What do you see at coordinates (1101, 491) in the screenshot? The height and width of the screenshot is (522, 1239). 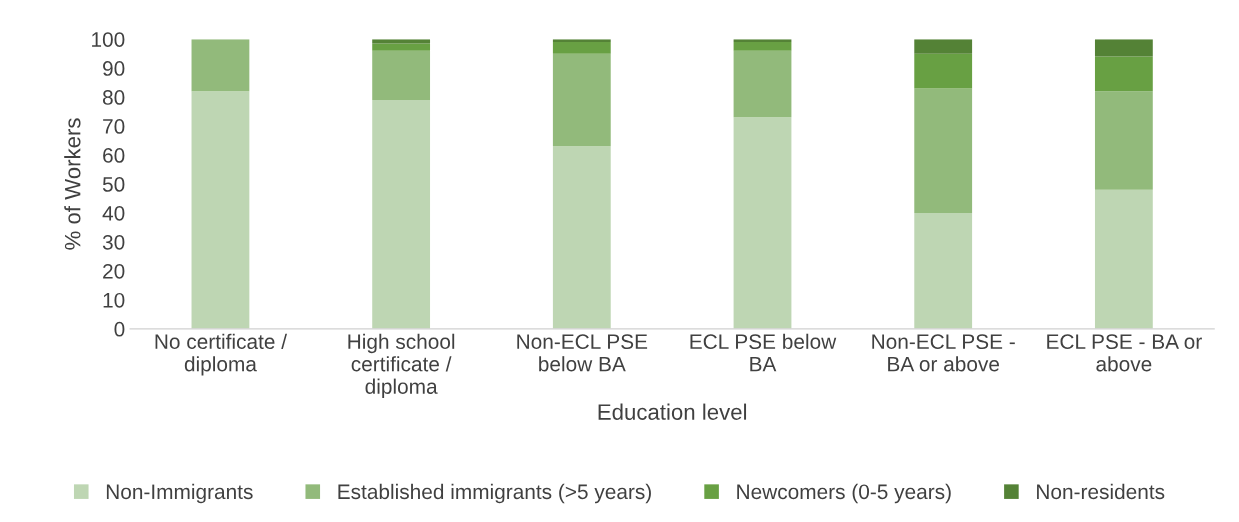 I see `legend-label: Non-residents` at bounding box center [1101, 491].